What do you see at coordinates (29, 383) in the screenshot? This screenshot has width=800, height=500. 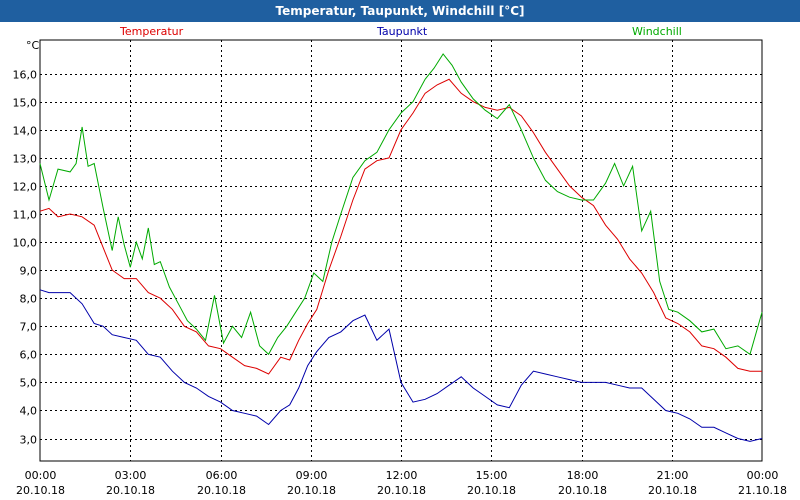 I see `y-tick-label: 5,0` at bounding box center [29, 383].